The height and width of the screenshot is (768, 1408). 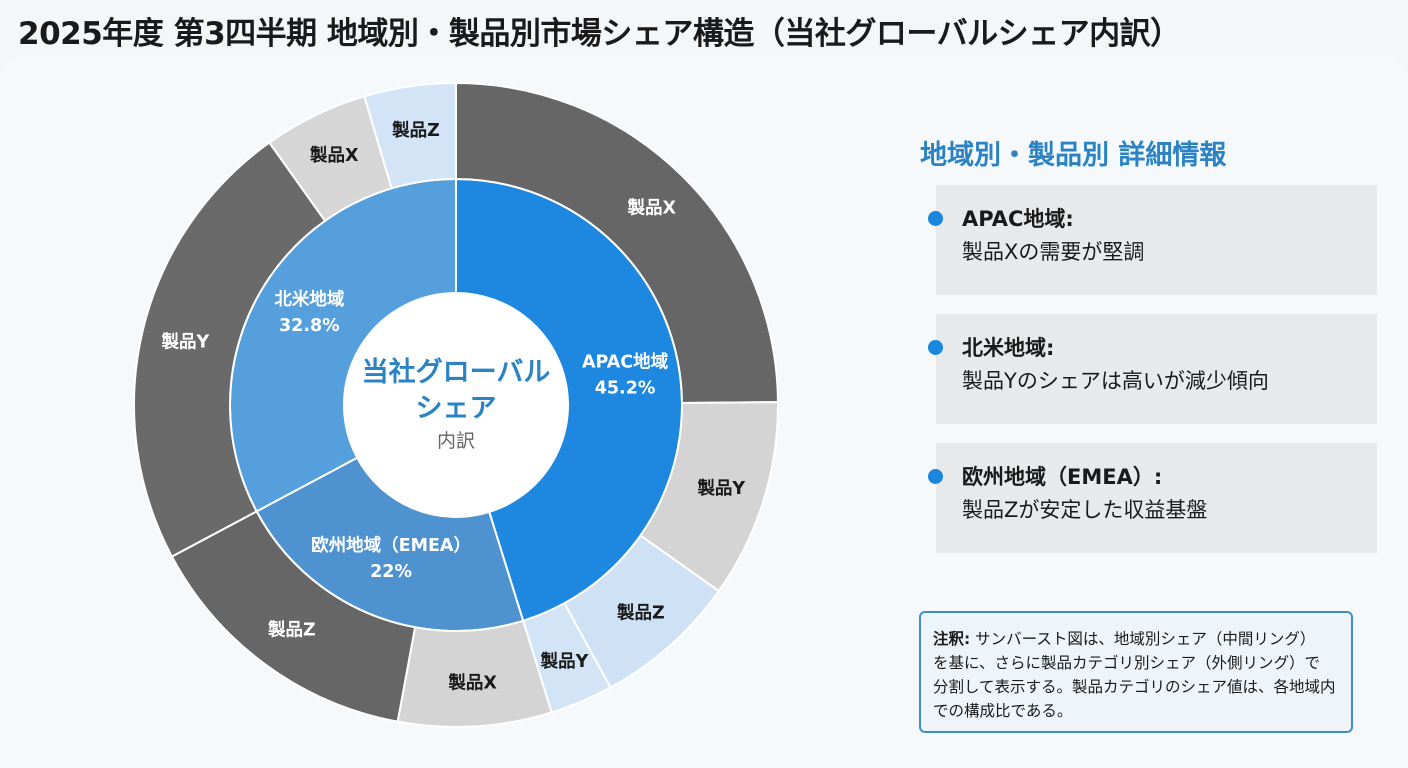 I want to click on product-label-apac-3: 製品Z, so click(x=640, y=613).